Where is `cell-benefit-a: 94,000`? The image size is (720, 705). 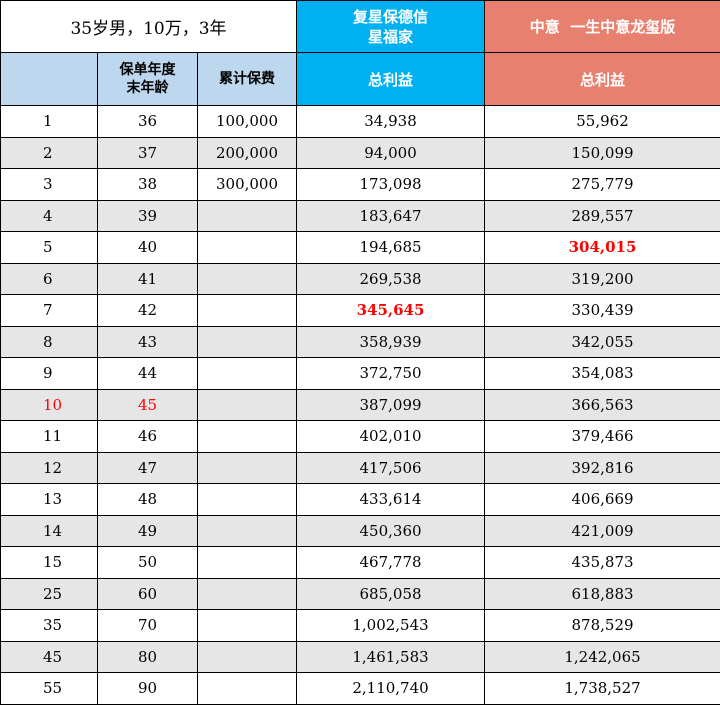 cell-benefit-a: 94,000 is located at coordinates (391, 153).